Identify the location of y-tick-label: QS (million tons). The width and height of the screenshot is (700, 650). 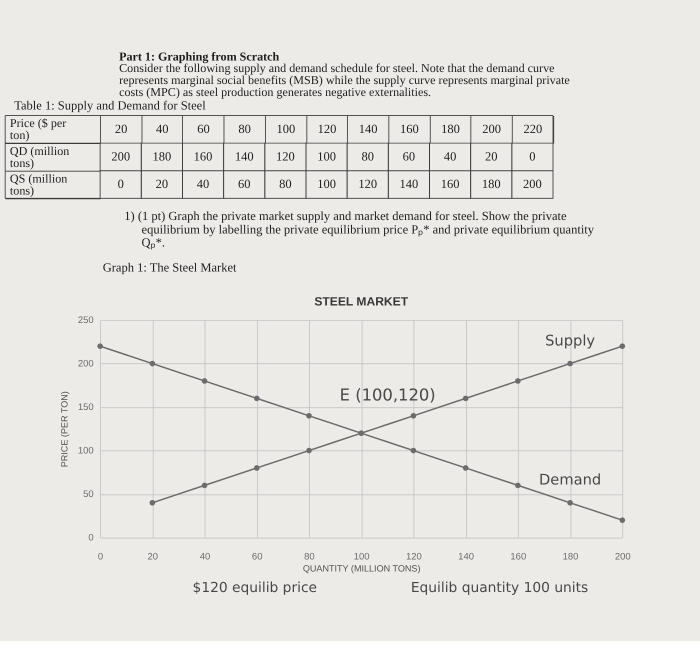
(39, 184).